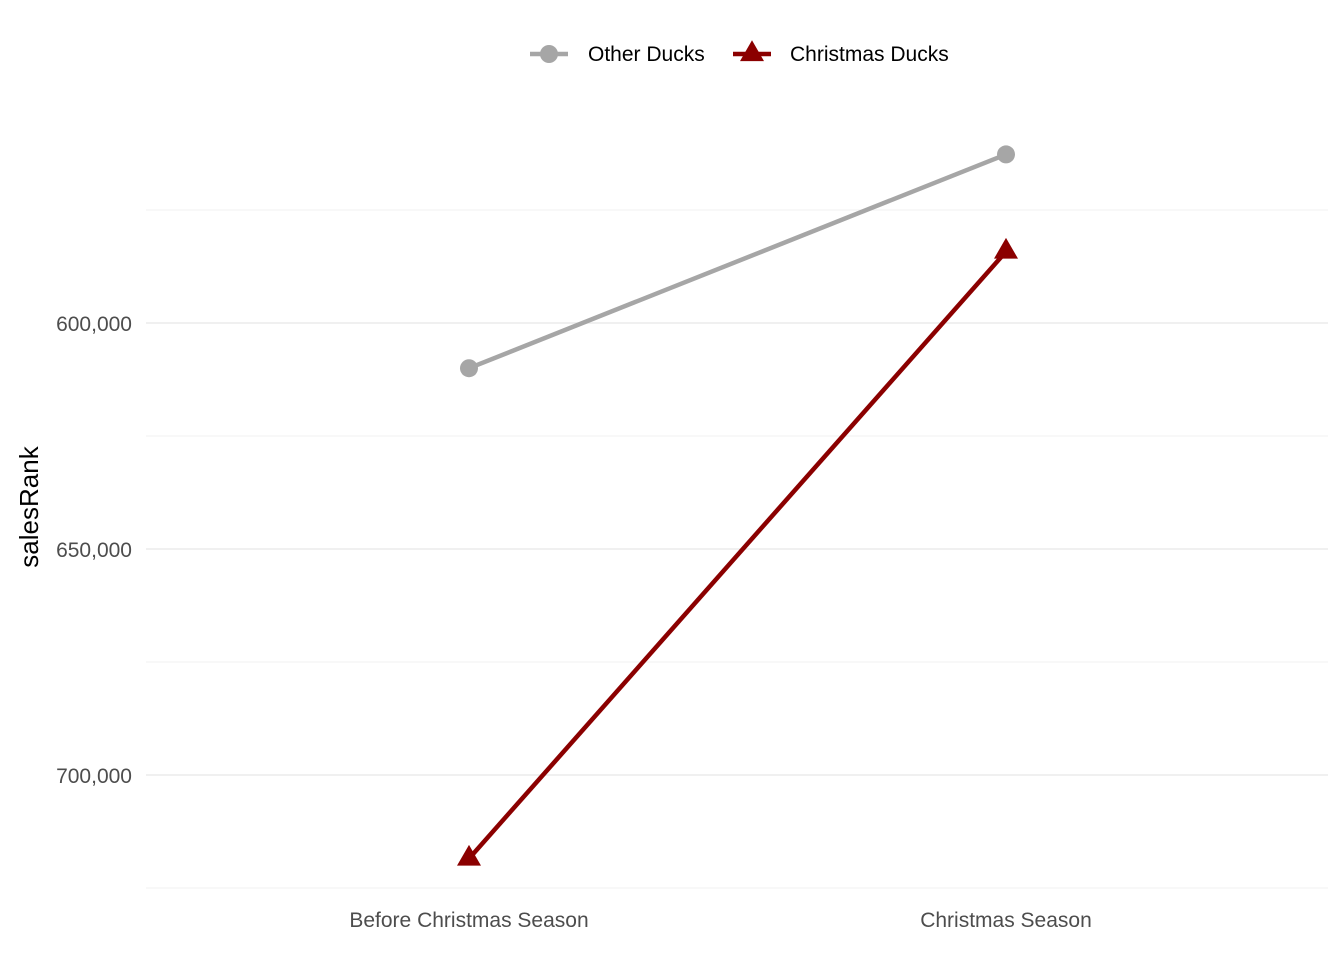 The height and width of the screenshot is (960, 1344). I want to click on x-axis: Before Christmas Season Christmas Season, so click(720, 920).